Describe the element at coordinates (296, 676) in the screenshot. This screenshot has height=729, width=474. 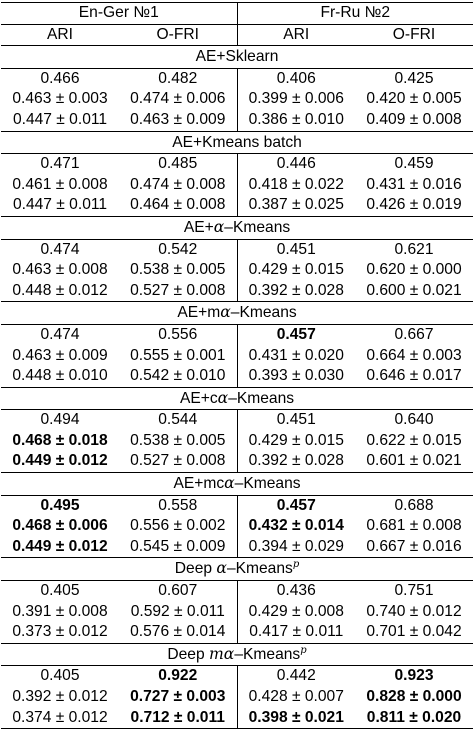
I see `value-cell: 0.442` at that location.